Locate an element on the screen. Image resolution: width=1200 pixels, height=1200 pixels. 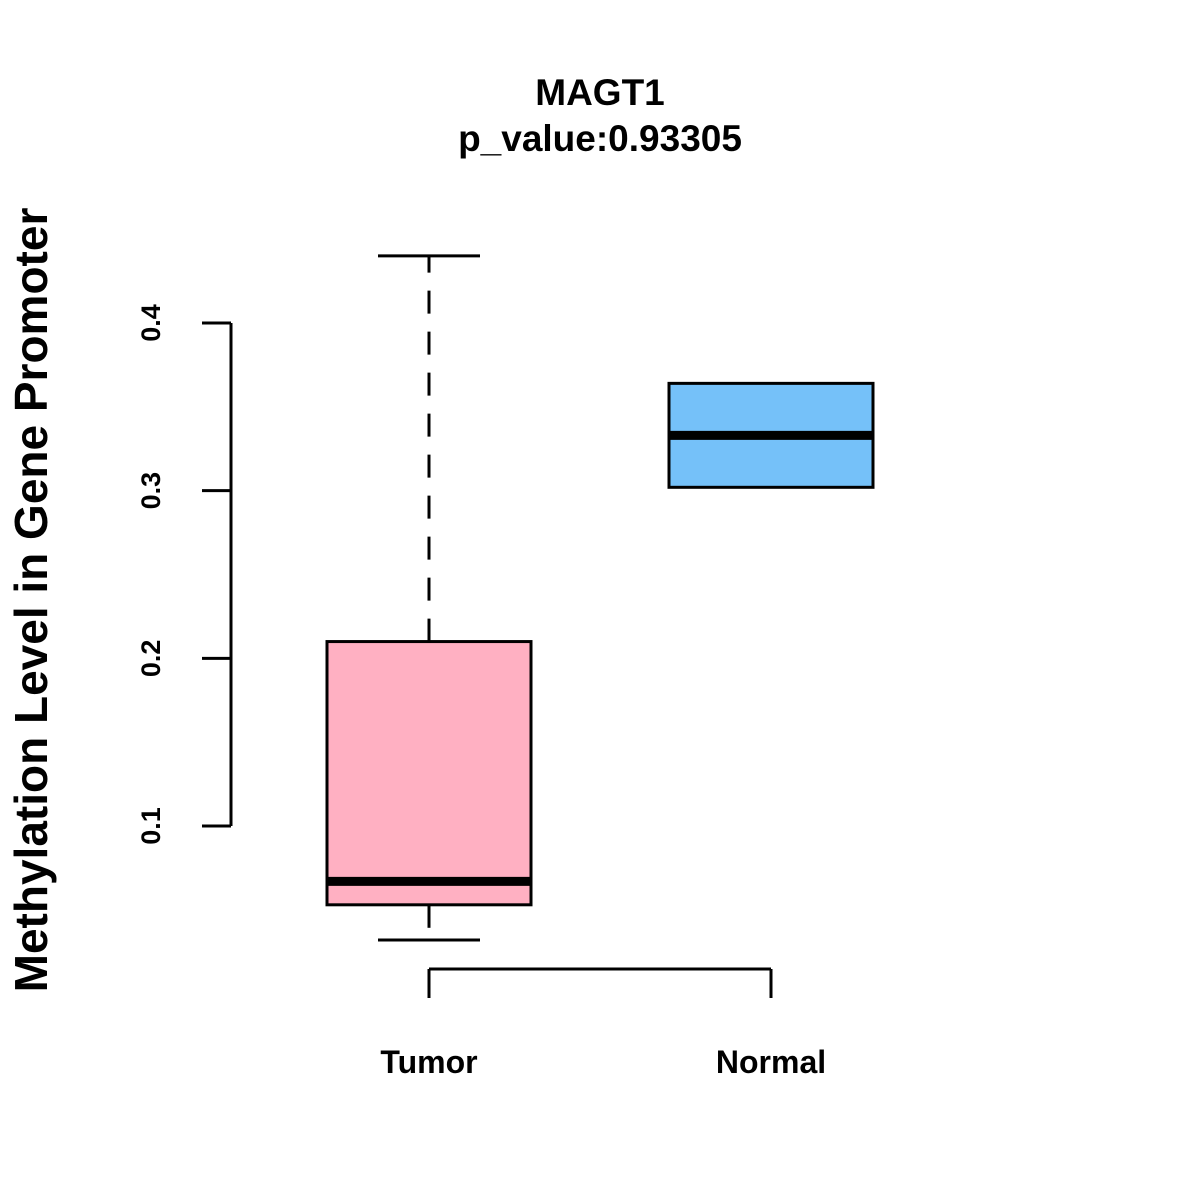
x-axis: Tumor Normal is located at coordinates (603, 1023).